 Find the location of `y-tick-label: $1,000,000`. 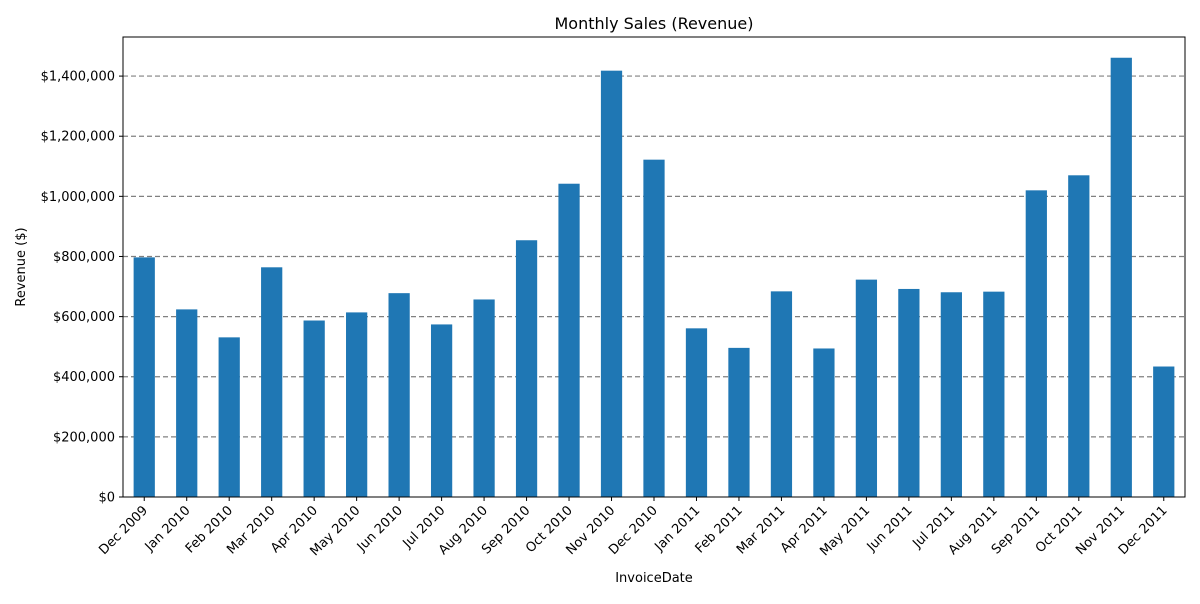

y-tick-label: $1,000,000 is located at coordinates (78, 197).